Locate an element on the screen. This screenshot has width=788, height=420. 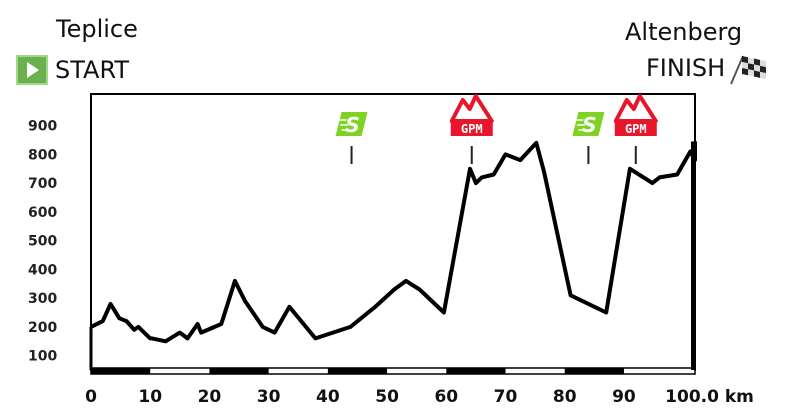
x-tick-label: 10 is located at coordinates (150, 397).